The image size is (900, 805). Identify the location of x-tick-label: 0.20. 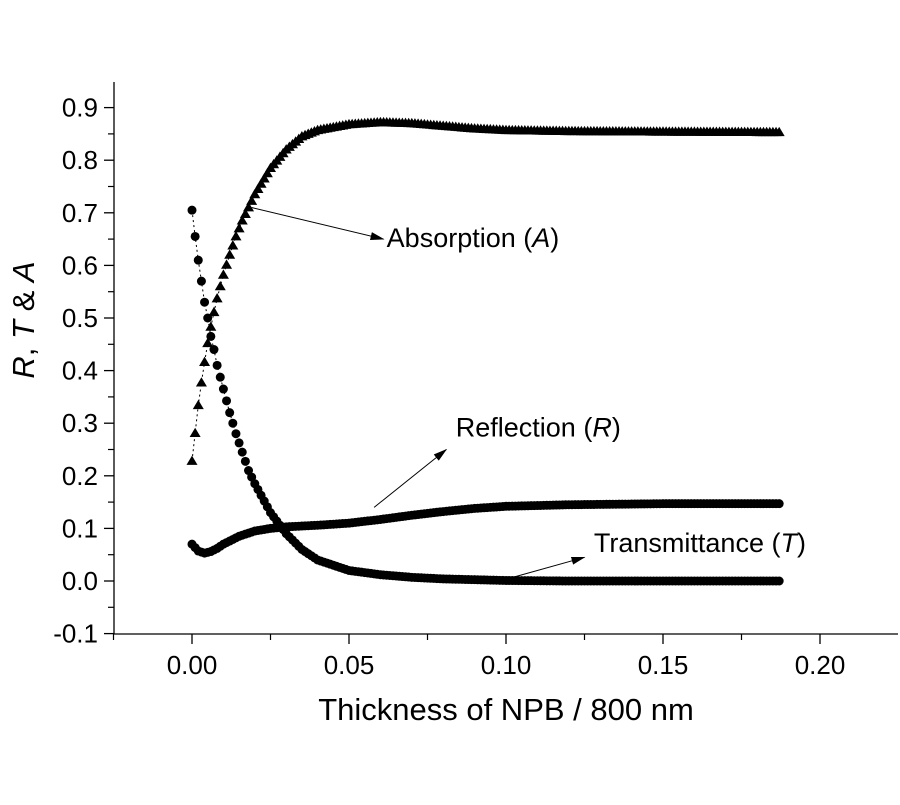
(820, 665).